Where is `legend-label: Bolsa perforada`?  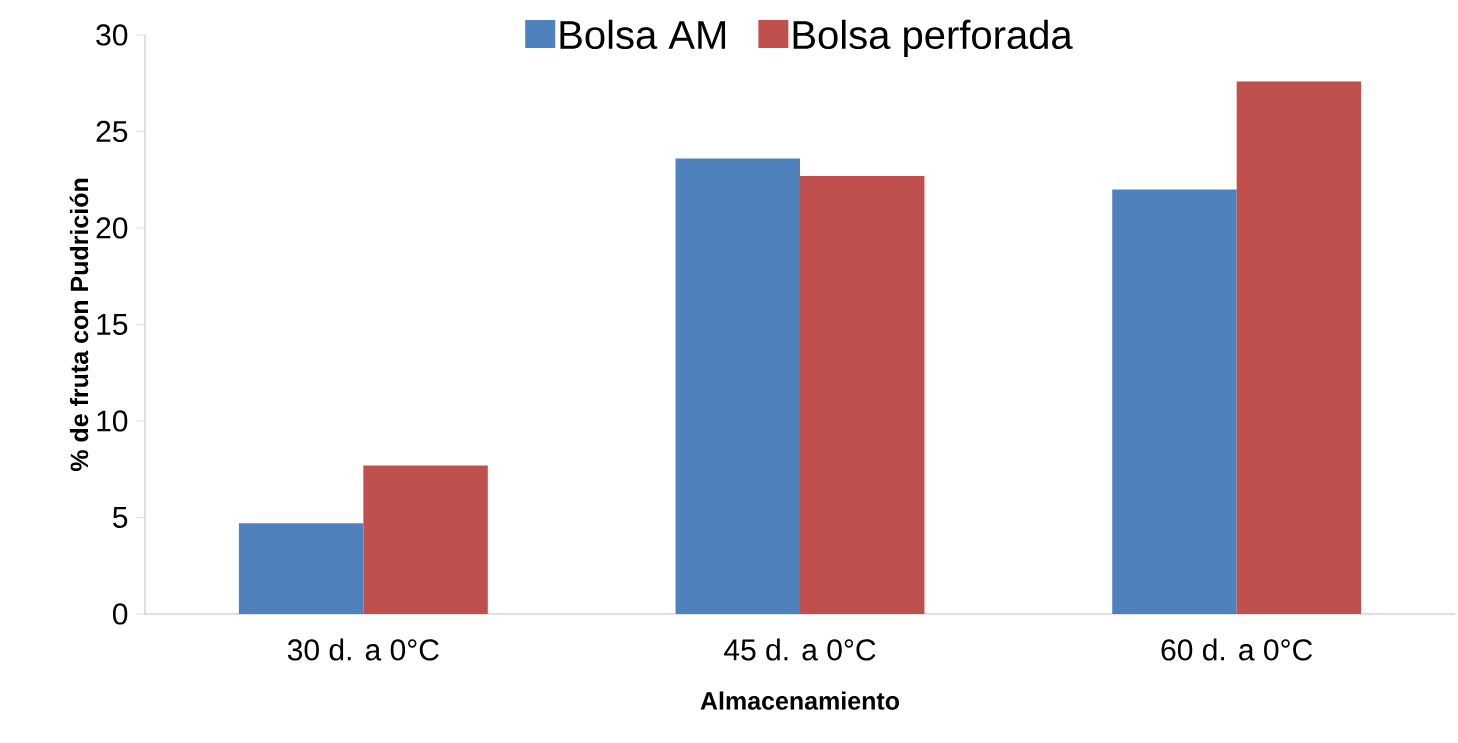
legend-label: Bolsa perforada is located at coordinates (933, 38).